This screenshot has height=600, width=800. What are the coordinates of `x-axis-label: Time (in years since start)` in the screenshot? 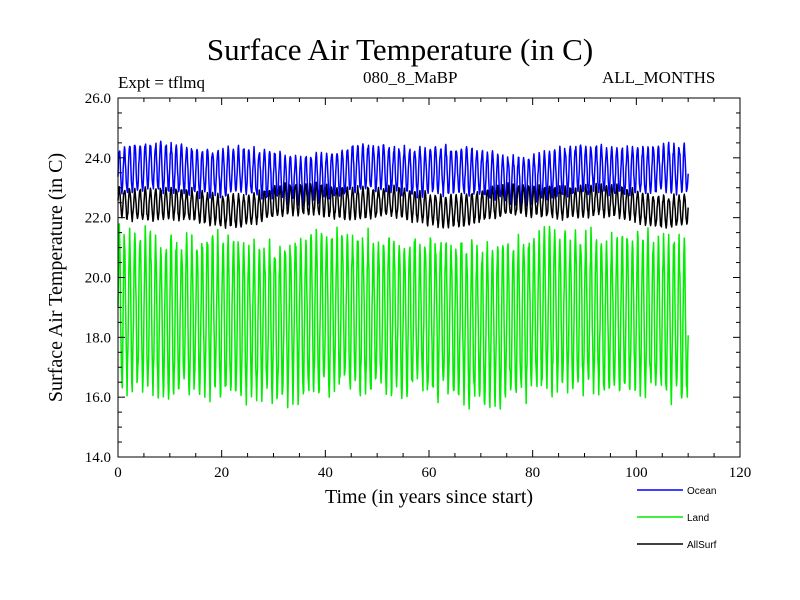 It's located at (429, 497).